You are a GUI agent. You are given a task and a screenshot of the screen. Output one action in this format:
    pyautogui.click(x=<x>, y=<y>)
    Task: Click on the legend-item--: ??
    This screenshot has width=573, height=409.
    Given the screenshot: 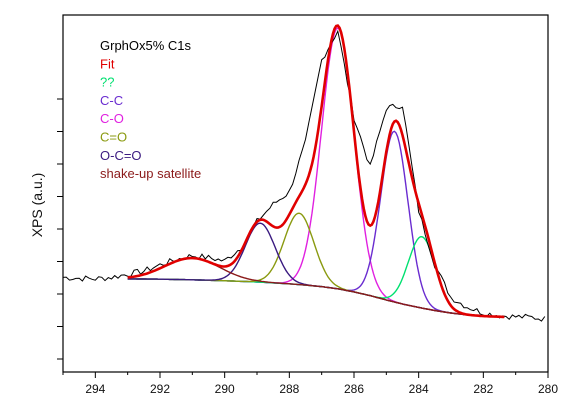 What is the action you would take?
    pyautogui.click(x=107, y=82)
    